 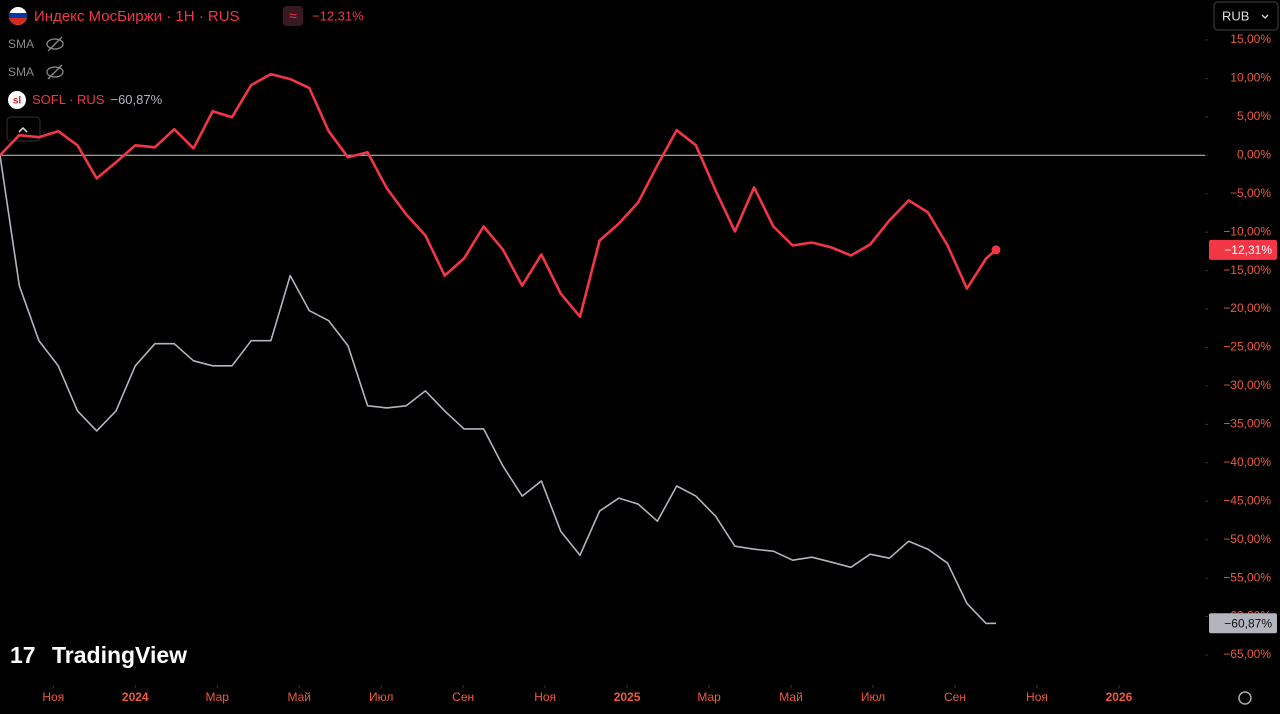 What do you see at coordinates (136, 99) in the screenshot?
I see `legend-value: −60,87%` at bounding box center [136, 99].